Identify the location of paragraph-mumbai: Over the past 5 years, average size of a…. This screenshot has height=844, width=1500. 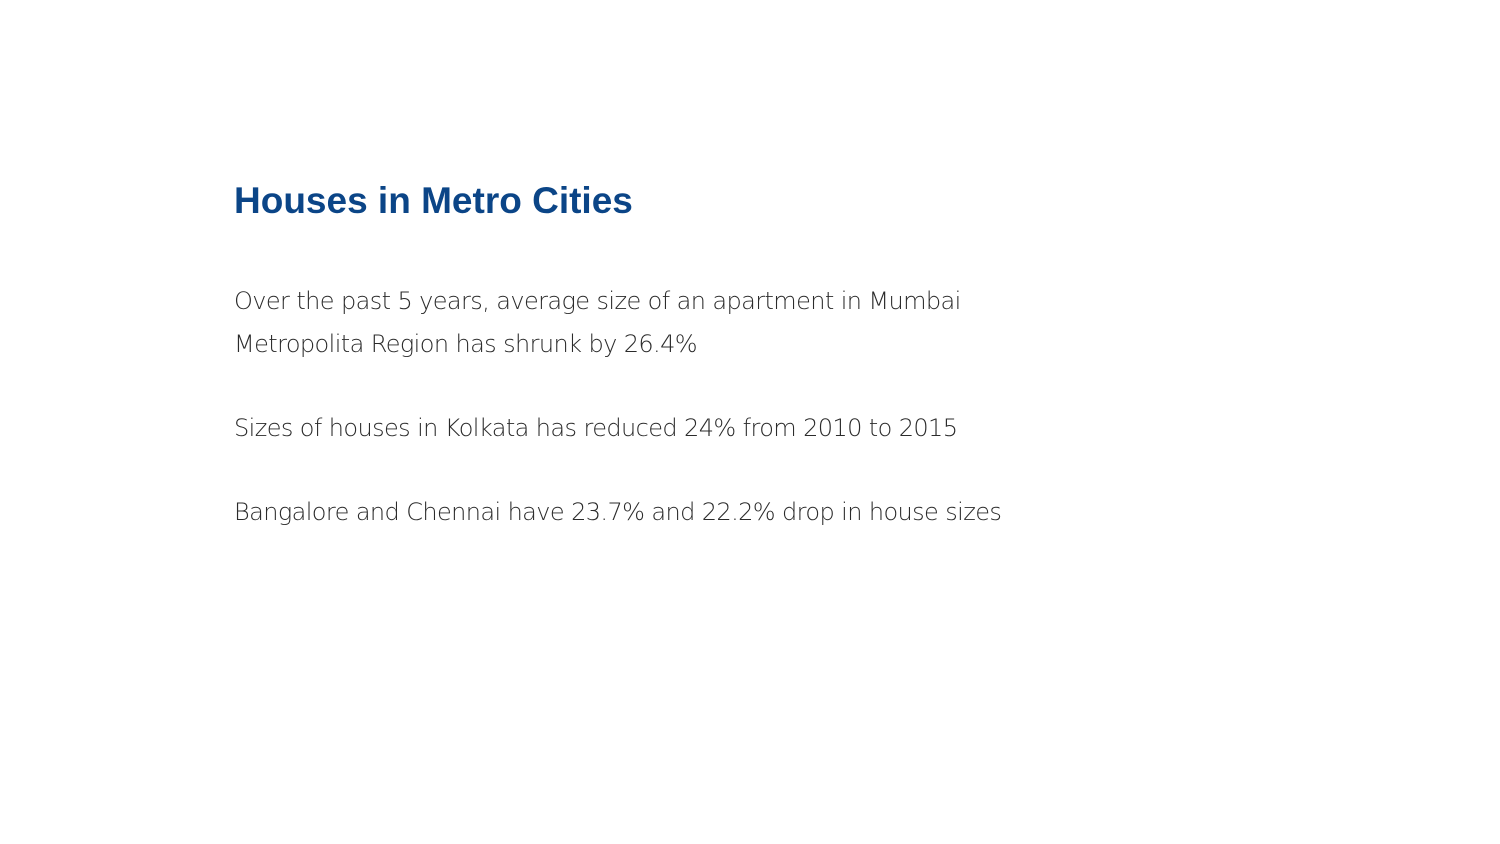
(644, 323).